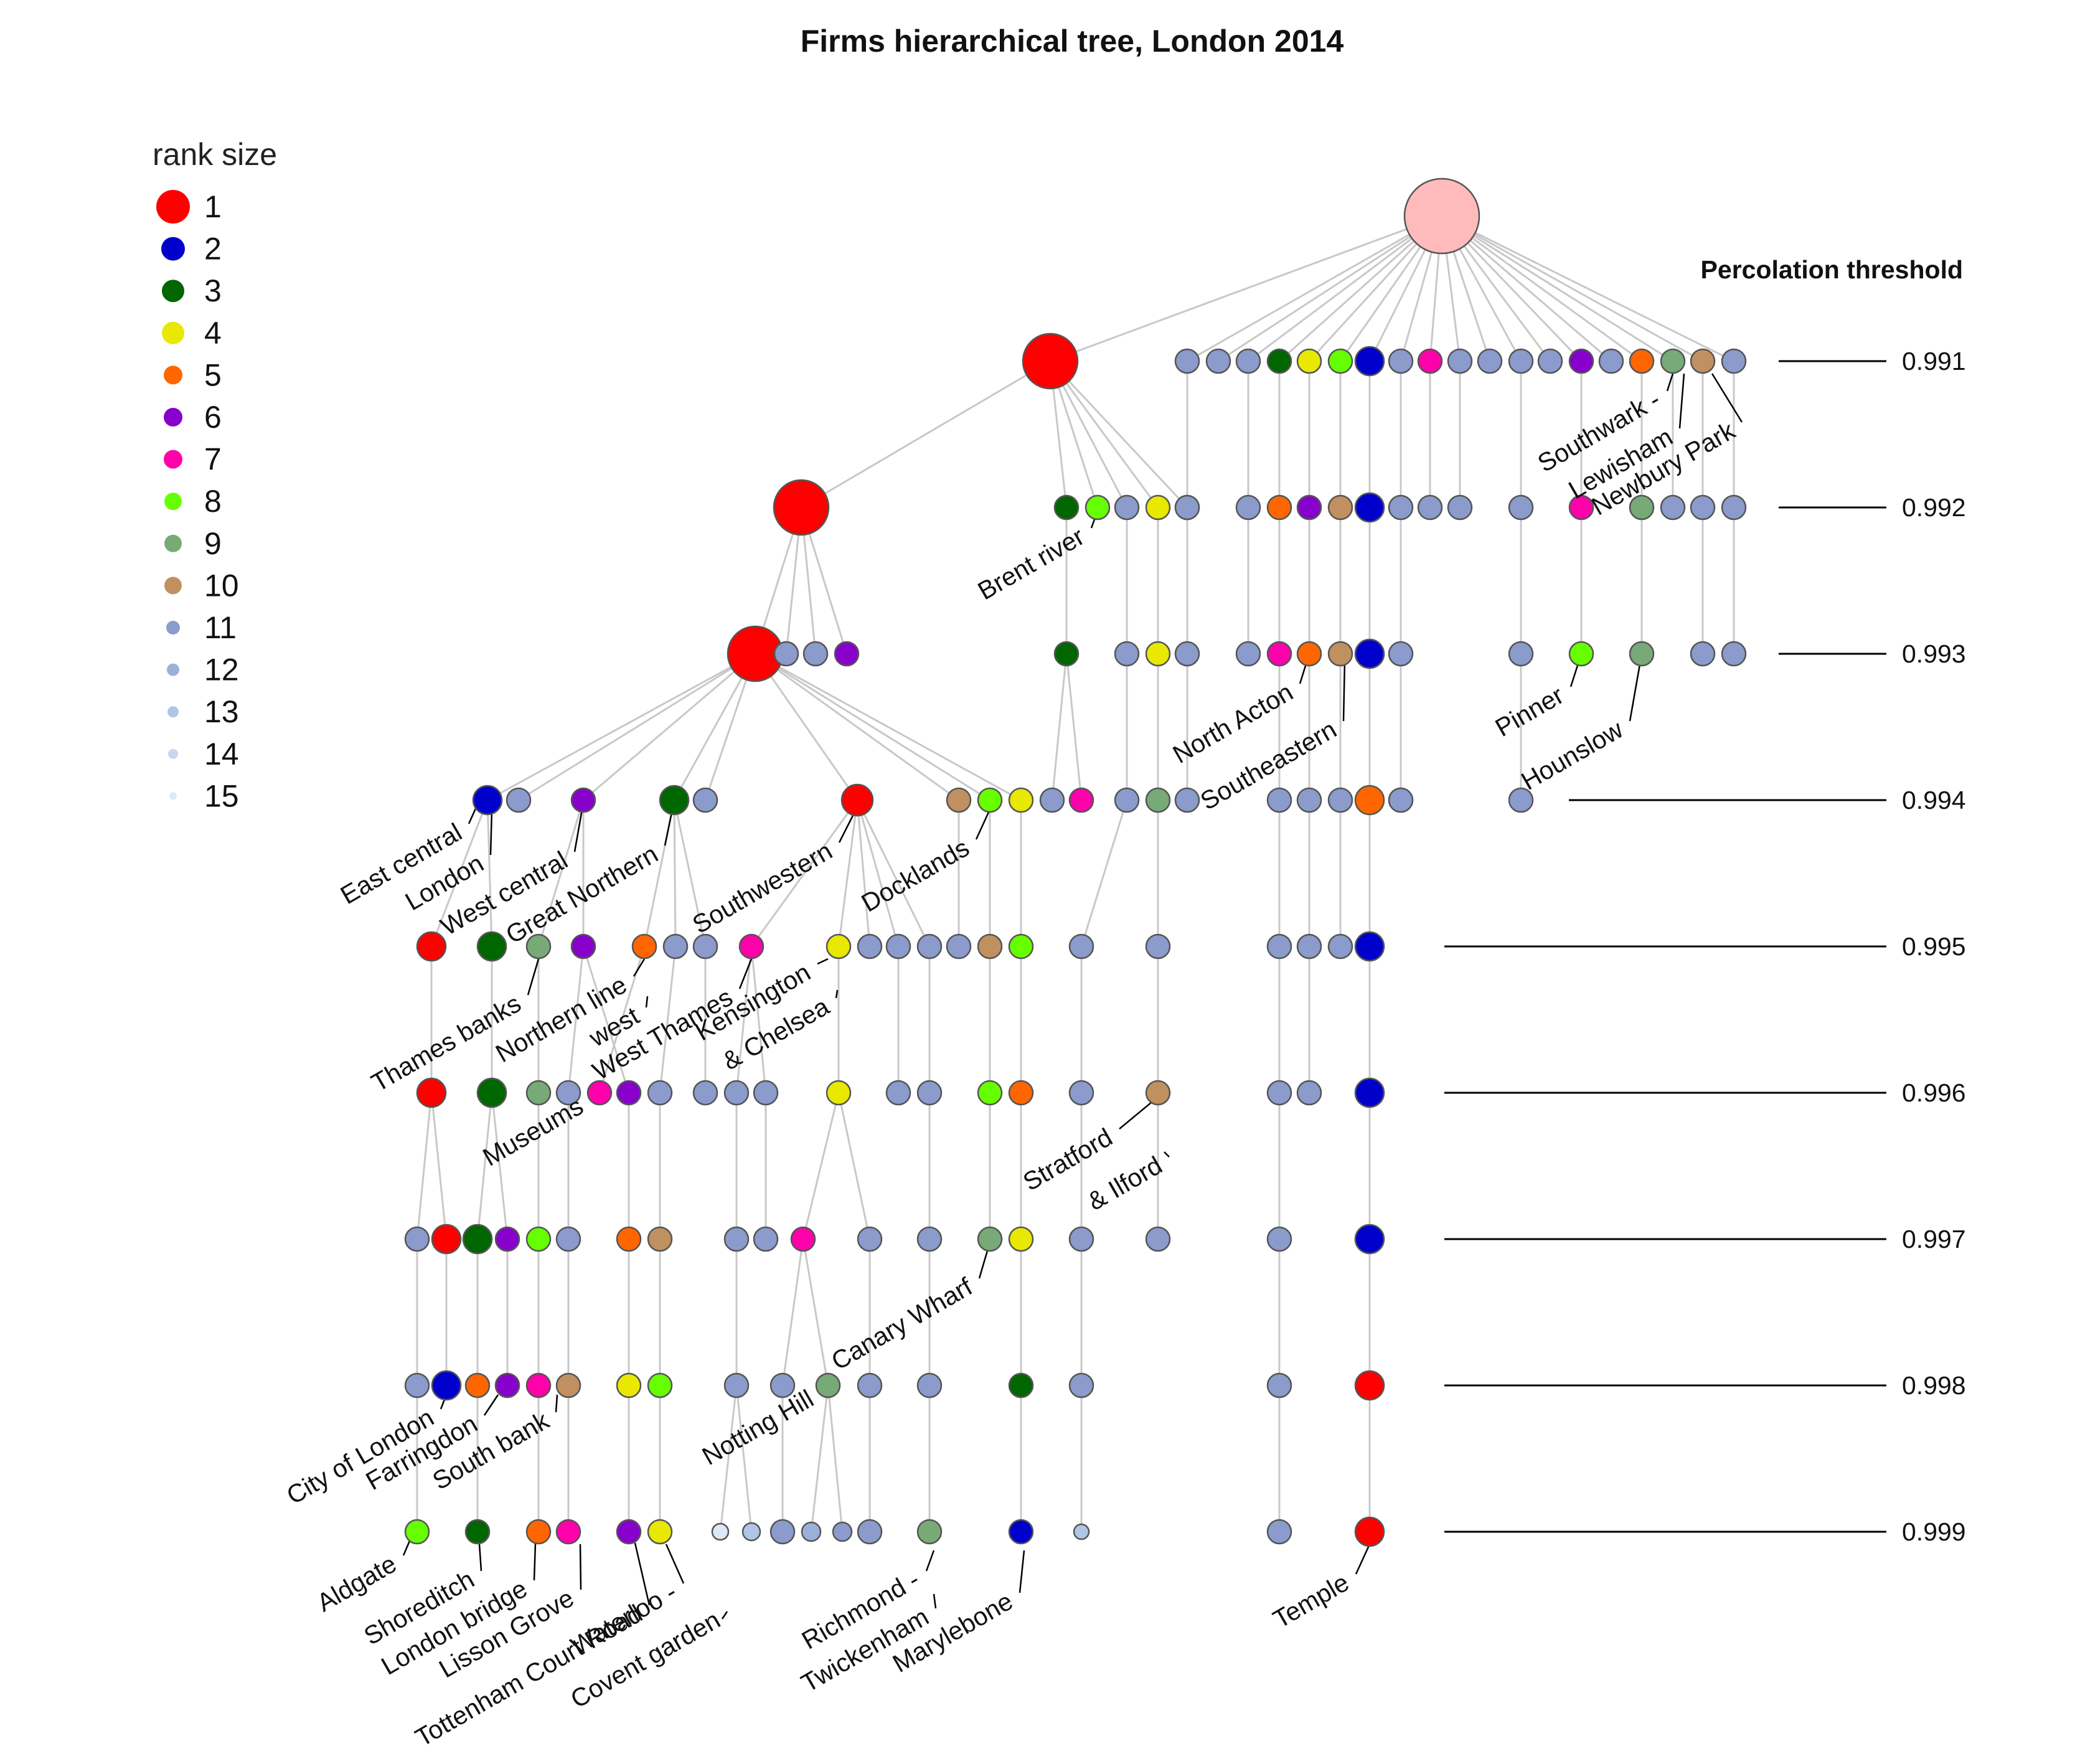  What do you see at coordinates (1031, 564) in the screenshot?
I see `place-label-brent-river: Brent river` at bounding box center [1031, 564].